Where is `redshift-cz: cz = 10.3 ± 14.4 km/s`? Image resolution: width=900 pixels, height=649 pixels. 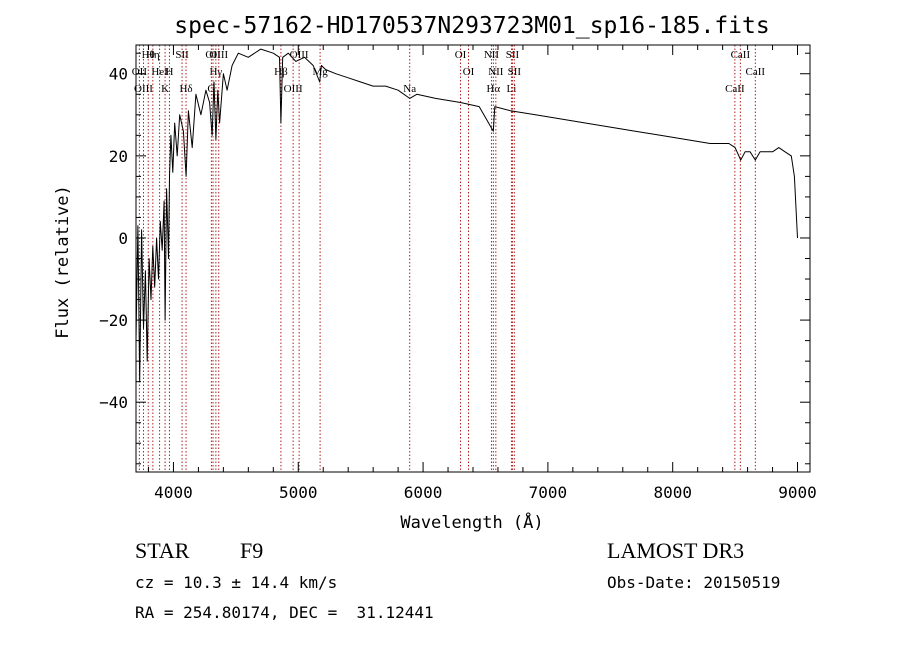 redshift-cz: cz = 10.3 ± 14.4 km/s is located at coordinates (236, 582).